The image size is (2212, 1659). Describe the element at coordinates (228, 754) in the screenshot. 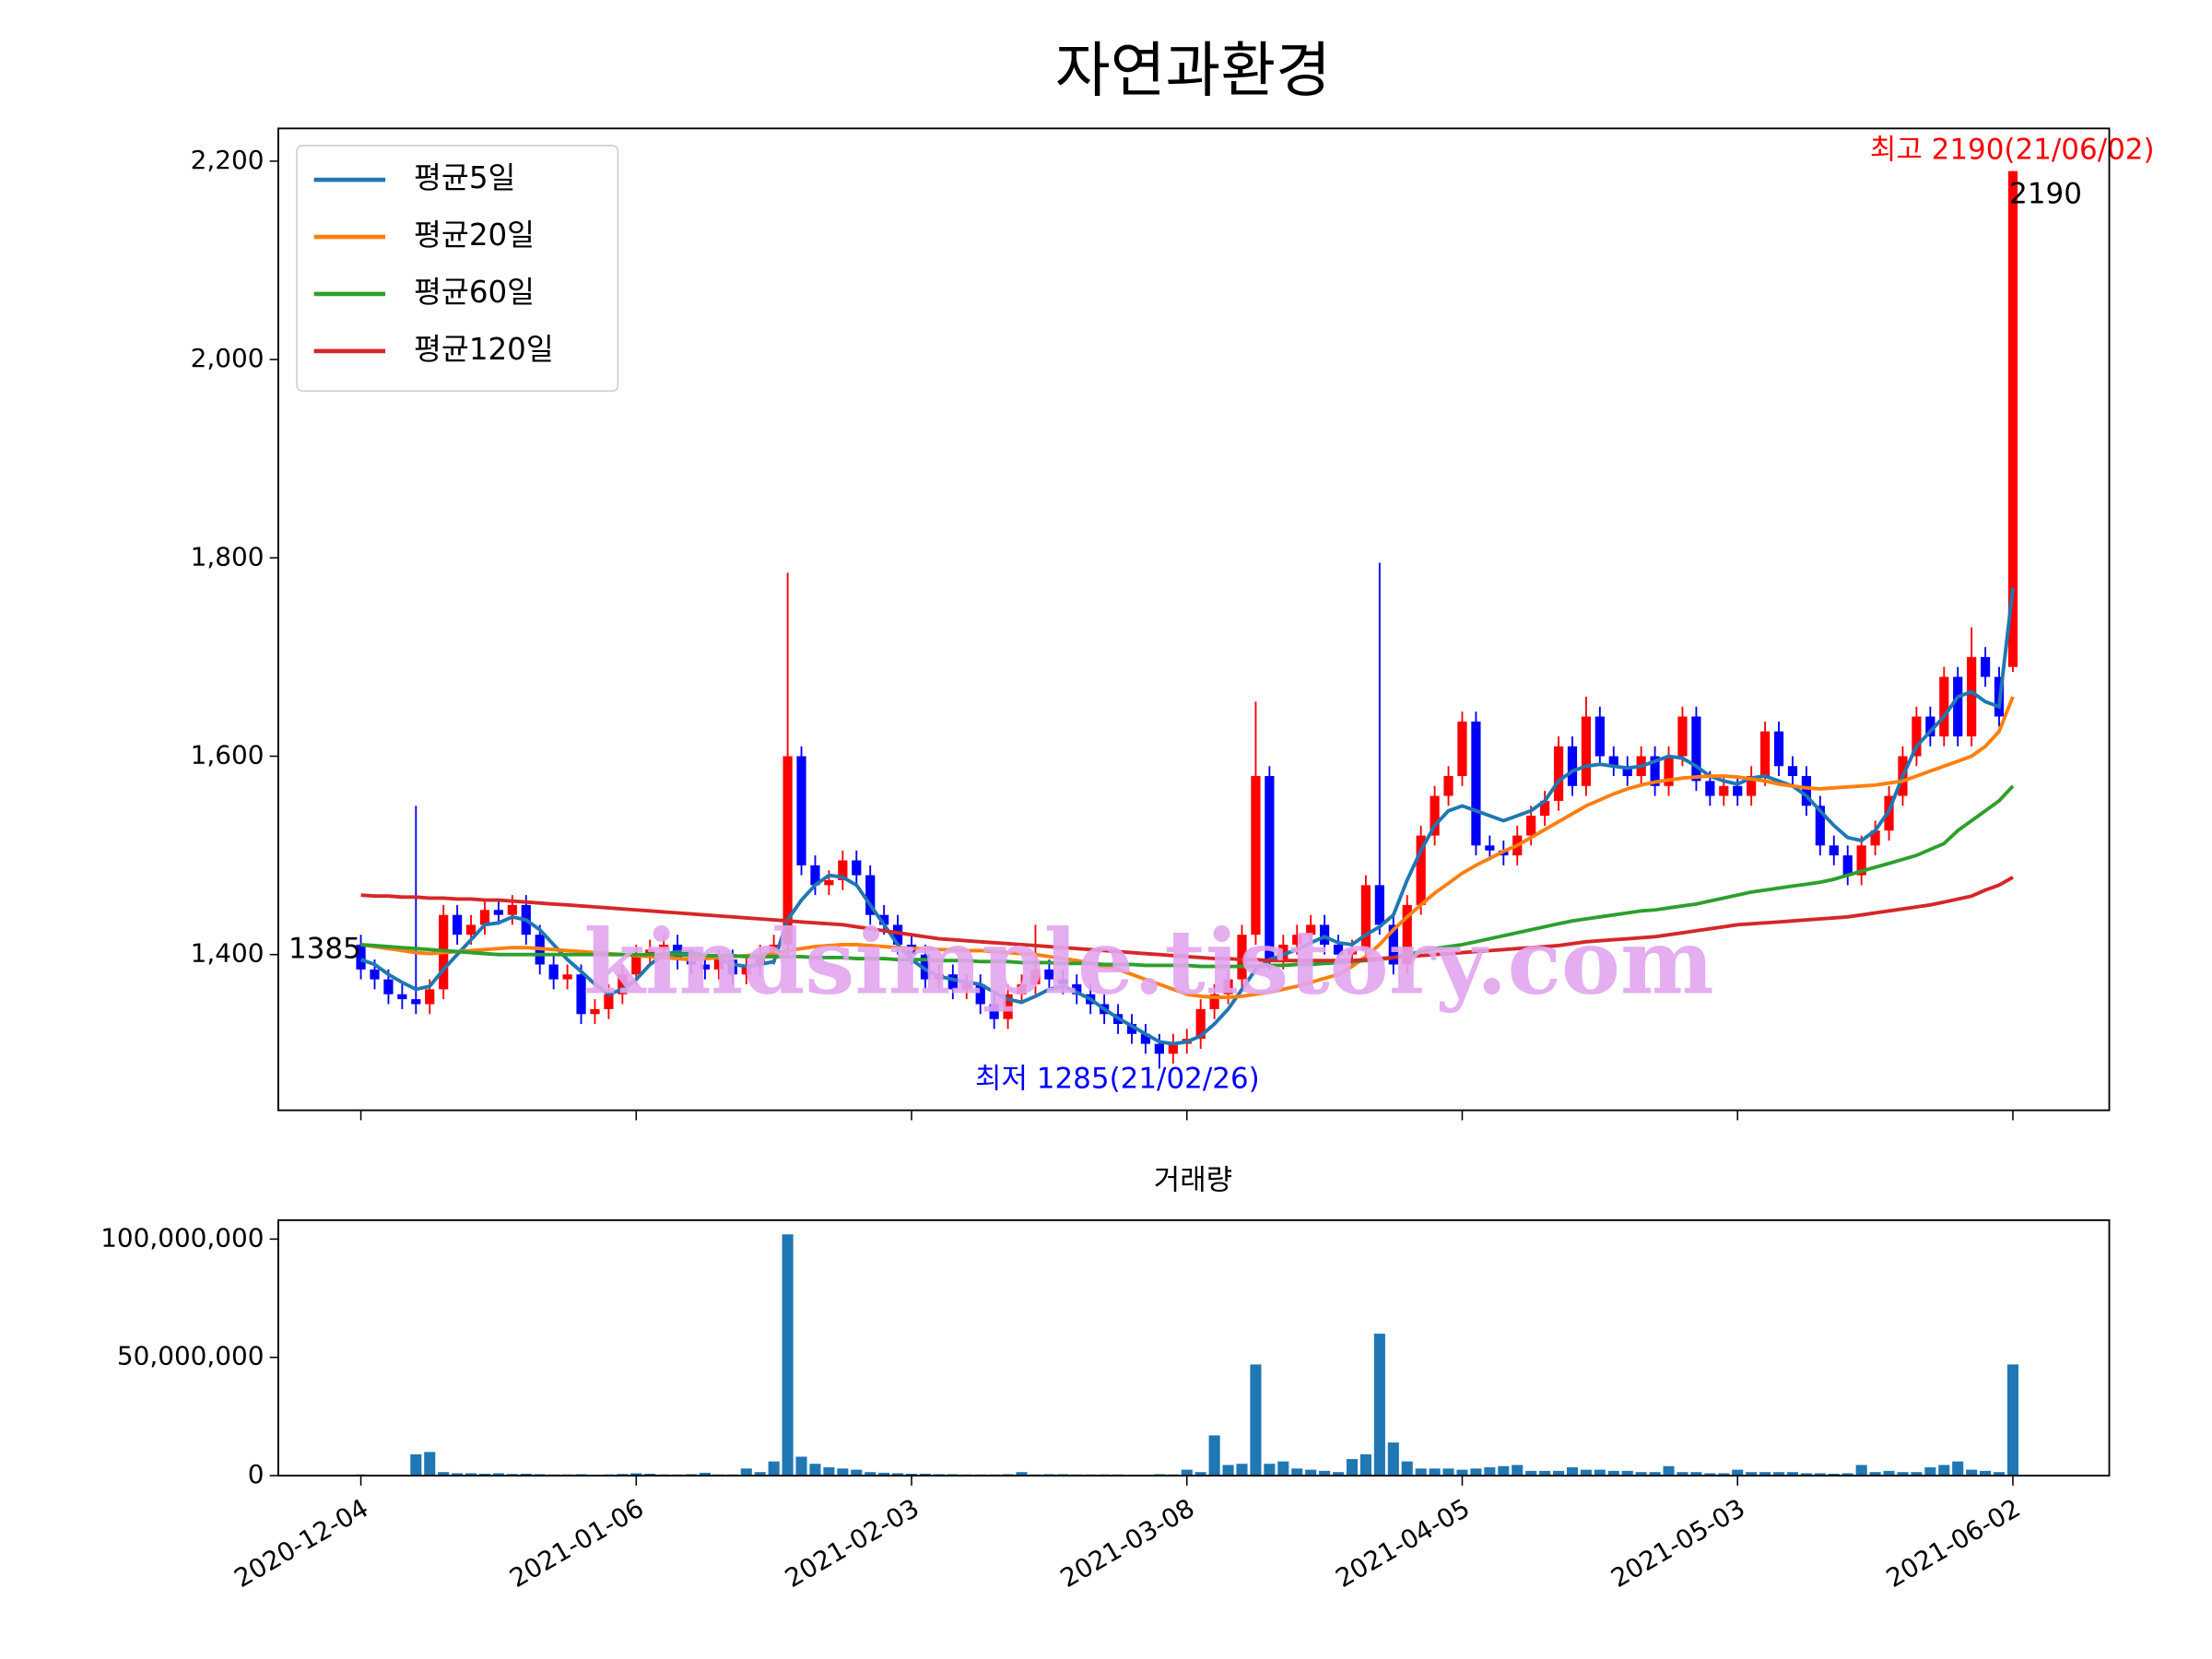

I see `y-tick-label: 1,600` at that location.